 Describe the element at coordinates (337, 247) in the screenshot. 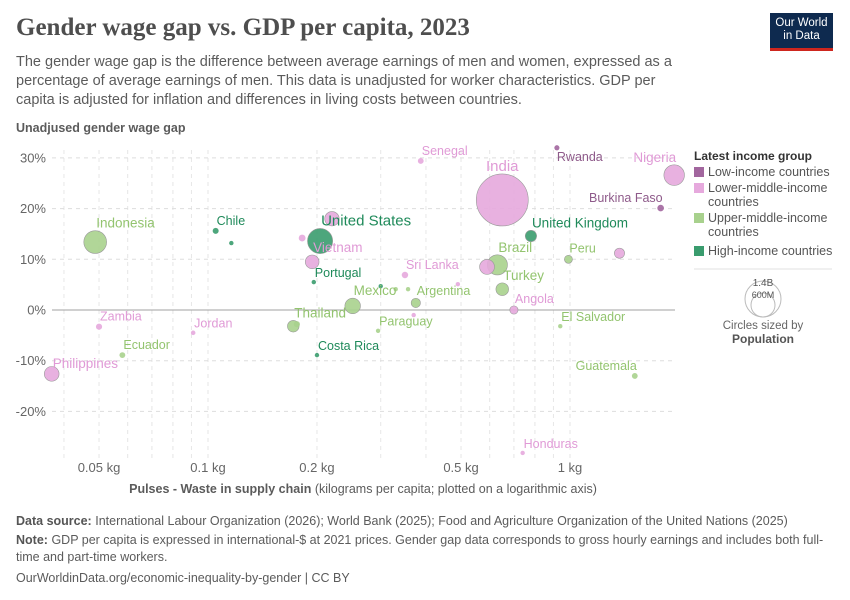

I see `point-label: Vietnam` at that location.